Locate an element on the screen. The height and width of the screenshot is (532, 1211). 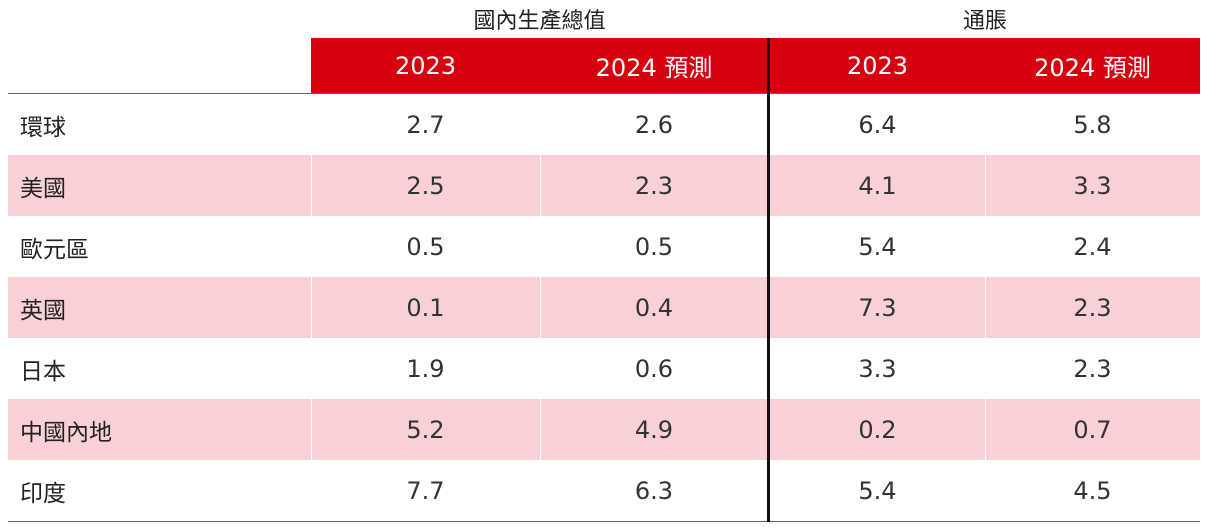
gdp-2024-value: 0.5 is located at coordinates (654, 246).